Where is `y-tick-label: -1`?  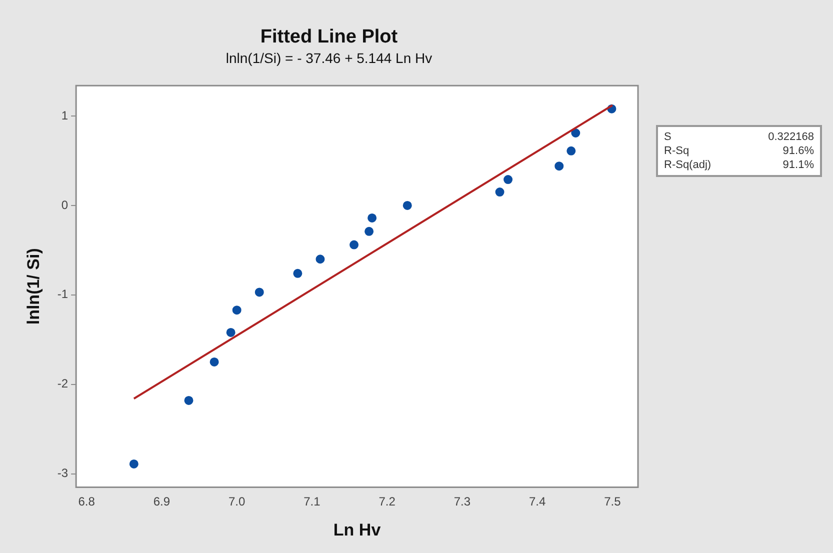 y-tick-label: -1 is located at coordinates (62, 294).